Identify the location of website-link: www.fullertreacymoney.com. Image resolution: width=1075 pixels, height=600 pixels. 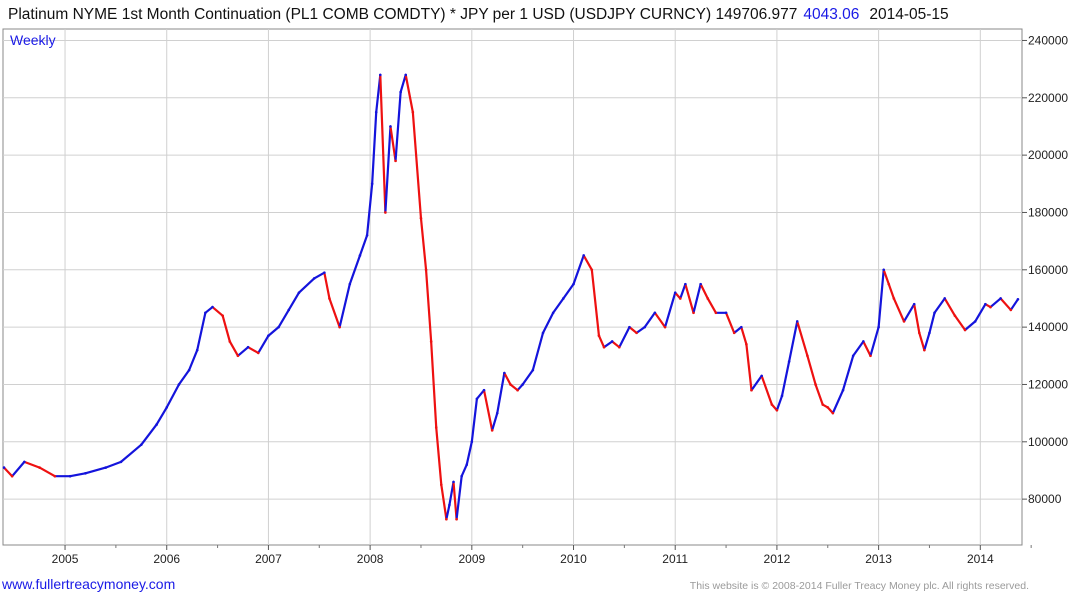
(89, 584).